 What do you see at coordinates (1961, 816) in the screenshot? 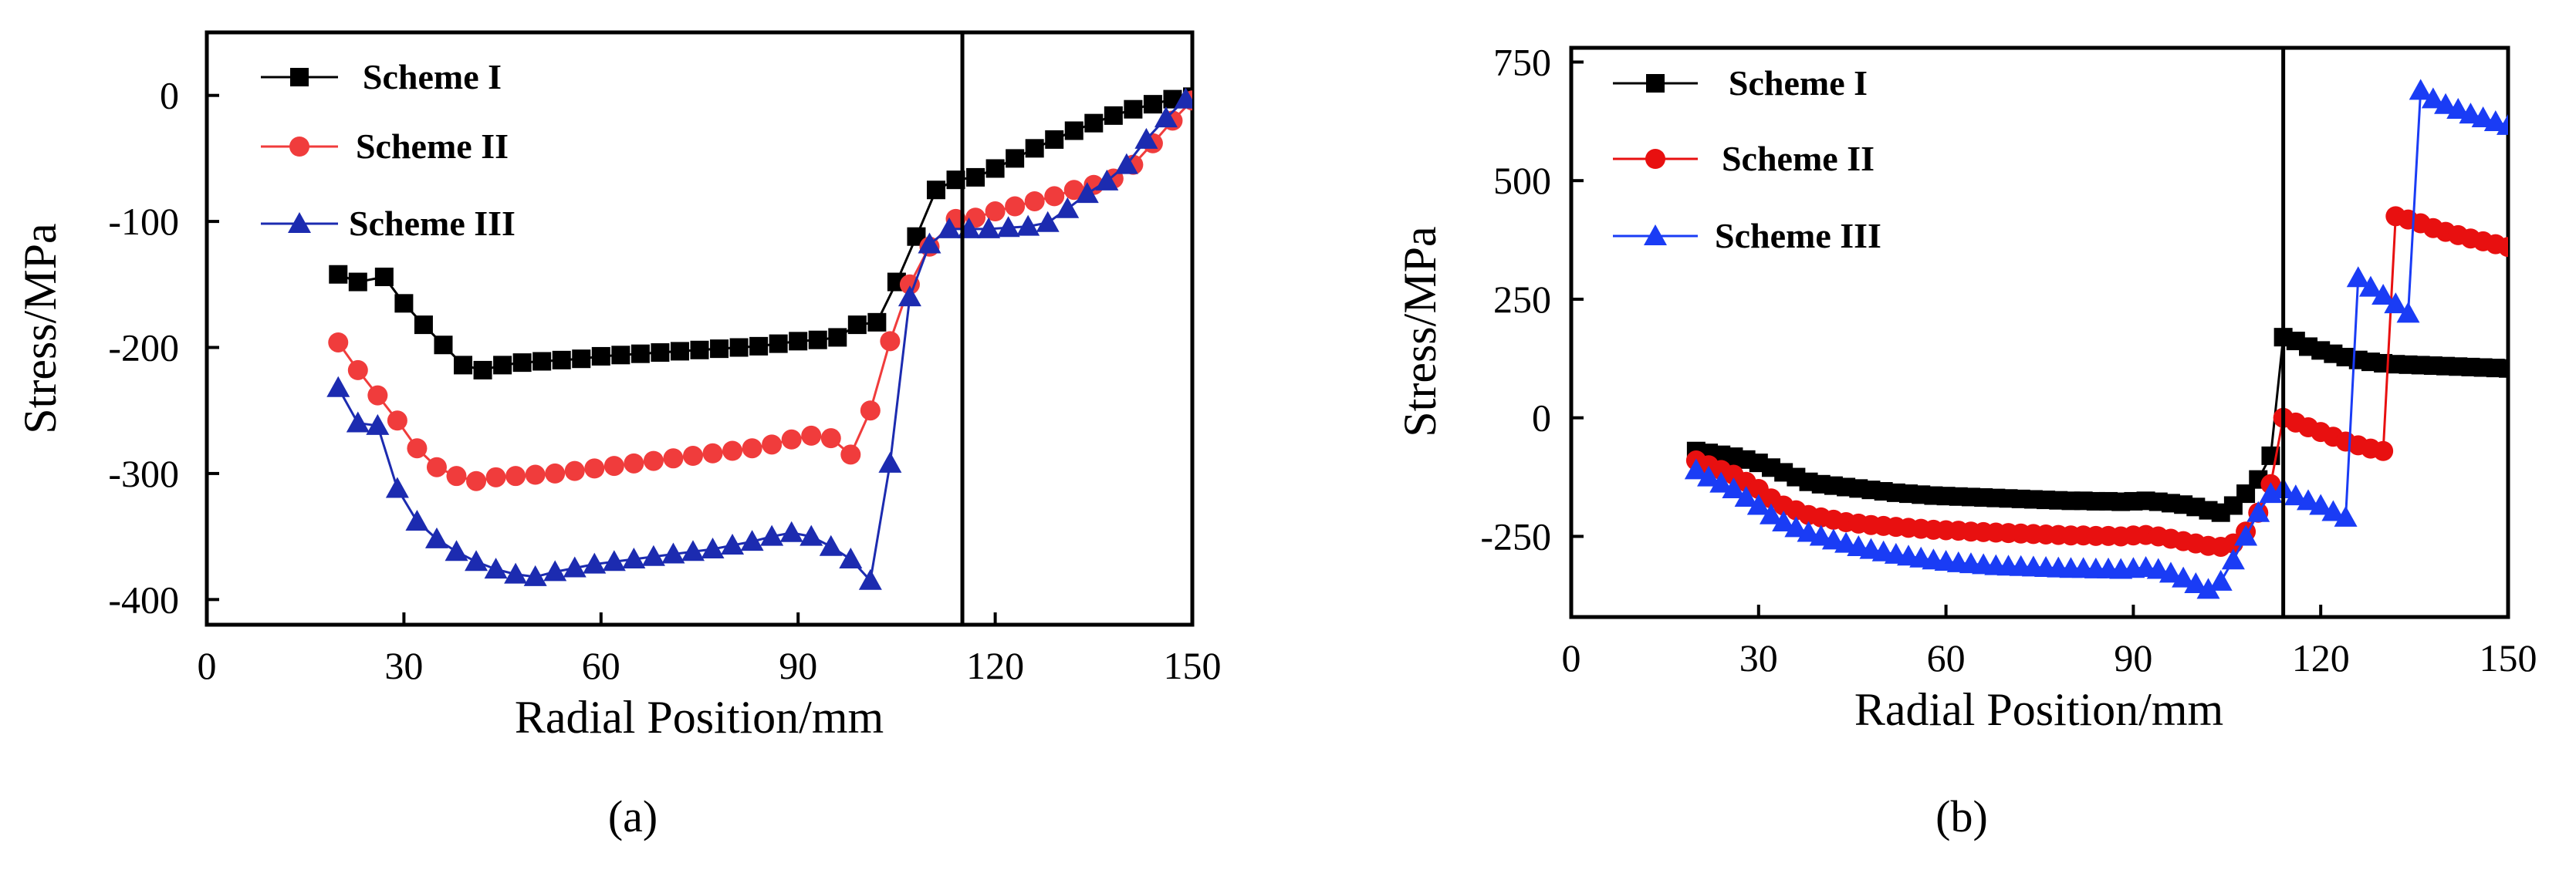
I see `panel-label: (b)` at bounding box center [1961, 816].